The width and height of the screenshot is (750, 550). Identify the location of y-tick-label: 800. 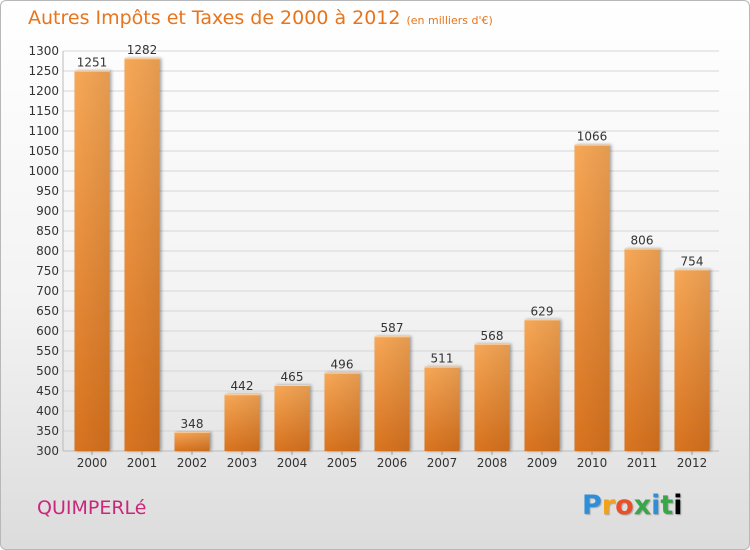
(47, 251).